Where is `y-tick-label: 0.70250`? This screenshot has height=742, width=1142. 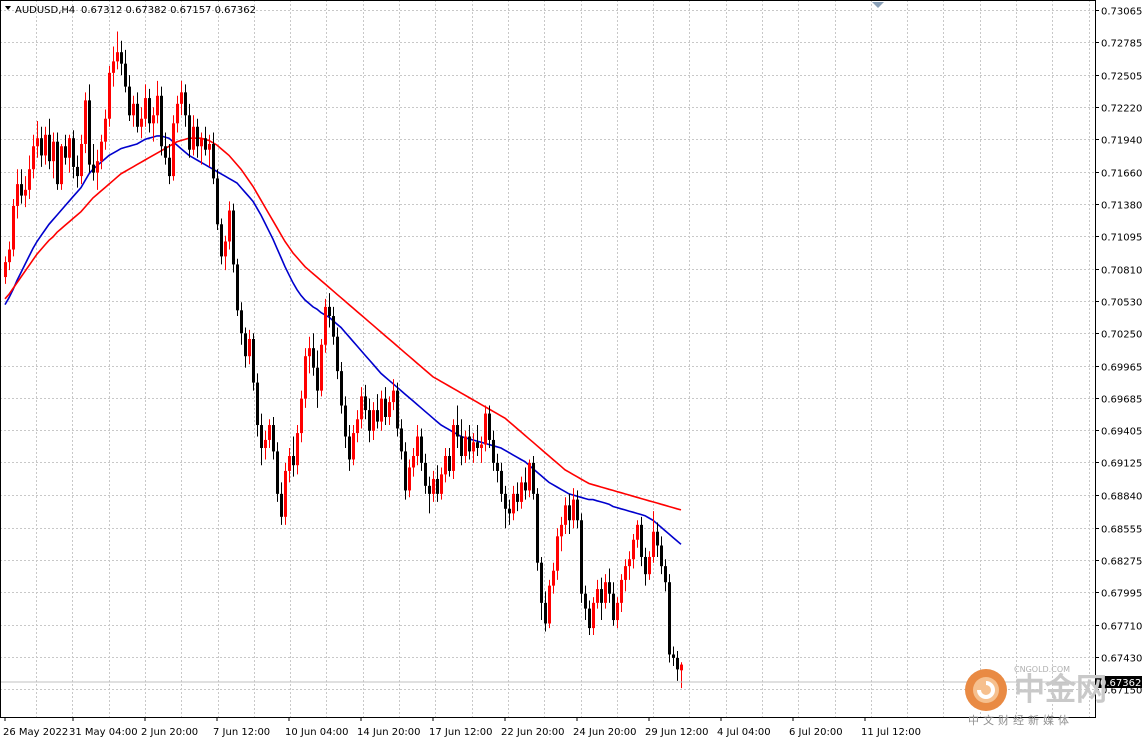
y-tick-label: 0.70250 is located at coordinates (1121, 335).